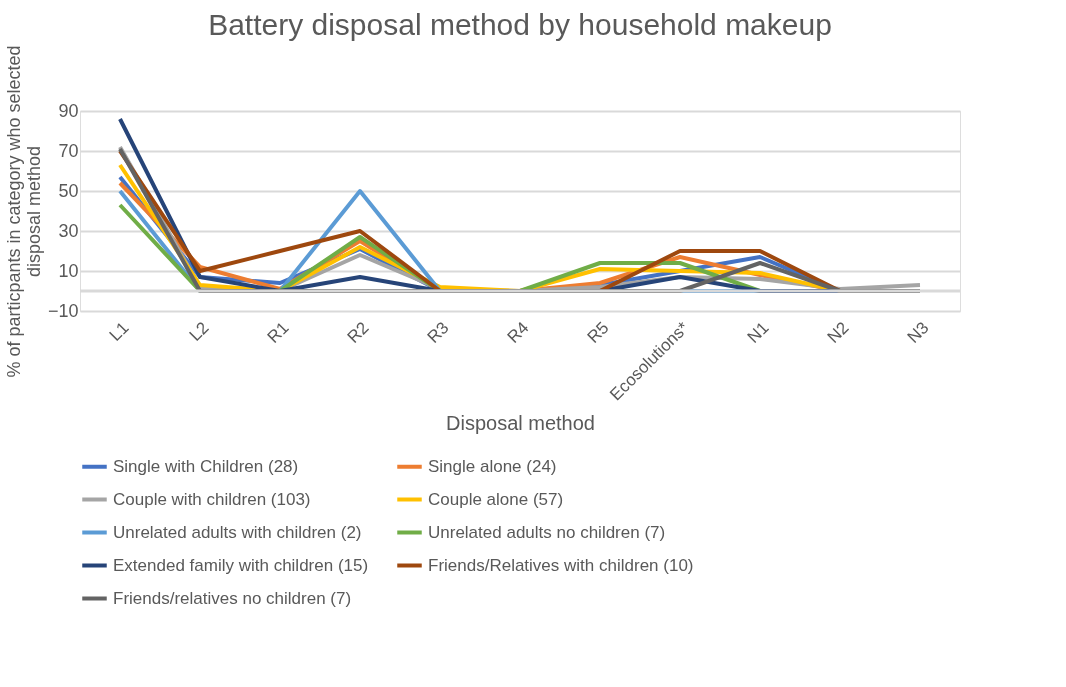  What do you see at coordinates (918, 332) in the screenshot?
I see `x-tick-label: N3` at bounding box center [918, 332].